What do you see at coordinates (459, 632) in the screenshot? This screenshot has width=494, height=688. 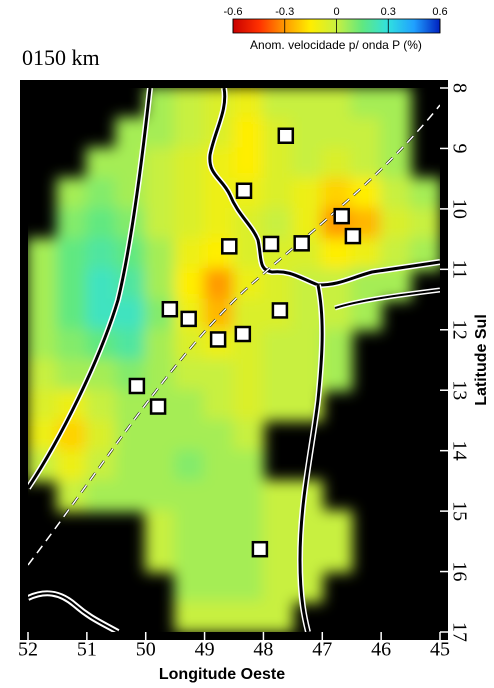 I see `y-tick-label: 17` at bounding box center [459, 632].